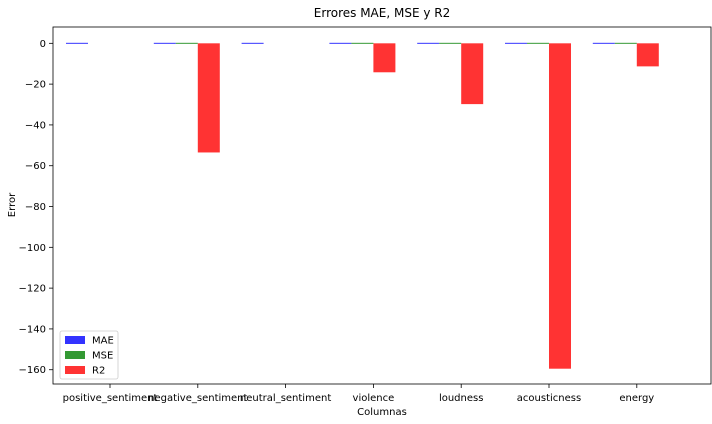  Describe the element at coordinates (12, 204) in the screenshot. I see `y-axis-label: Error` at that location.